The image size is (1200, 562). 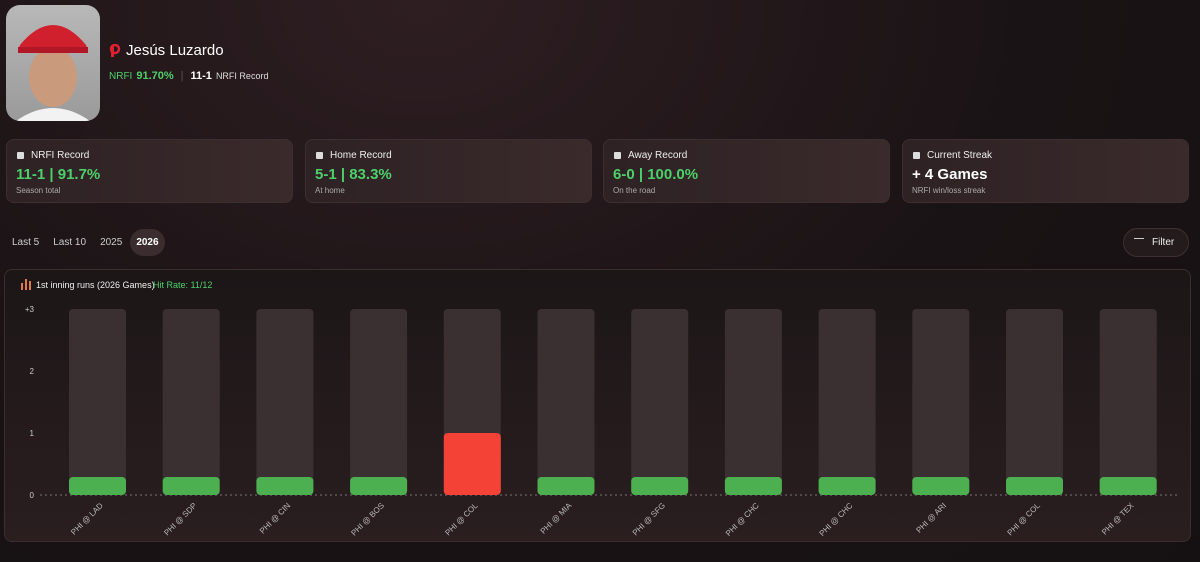 What do you see at coordinates (87, 519) in the screenshot?
I see `x-tick-label: PHI @ LAD` at bounding box center [87, 519].